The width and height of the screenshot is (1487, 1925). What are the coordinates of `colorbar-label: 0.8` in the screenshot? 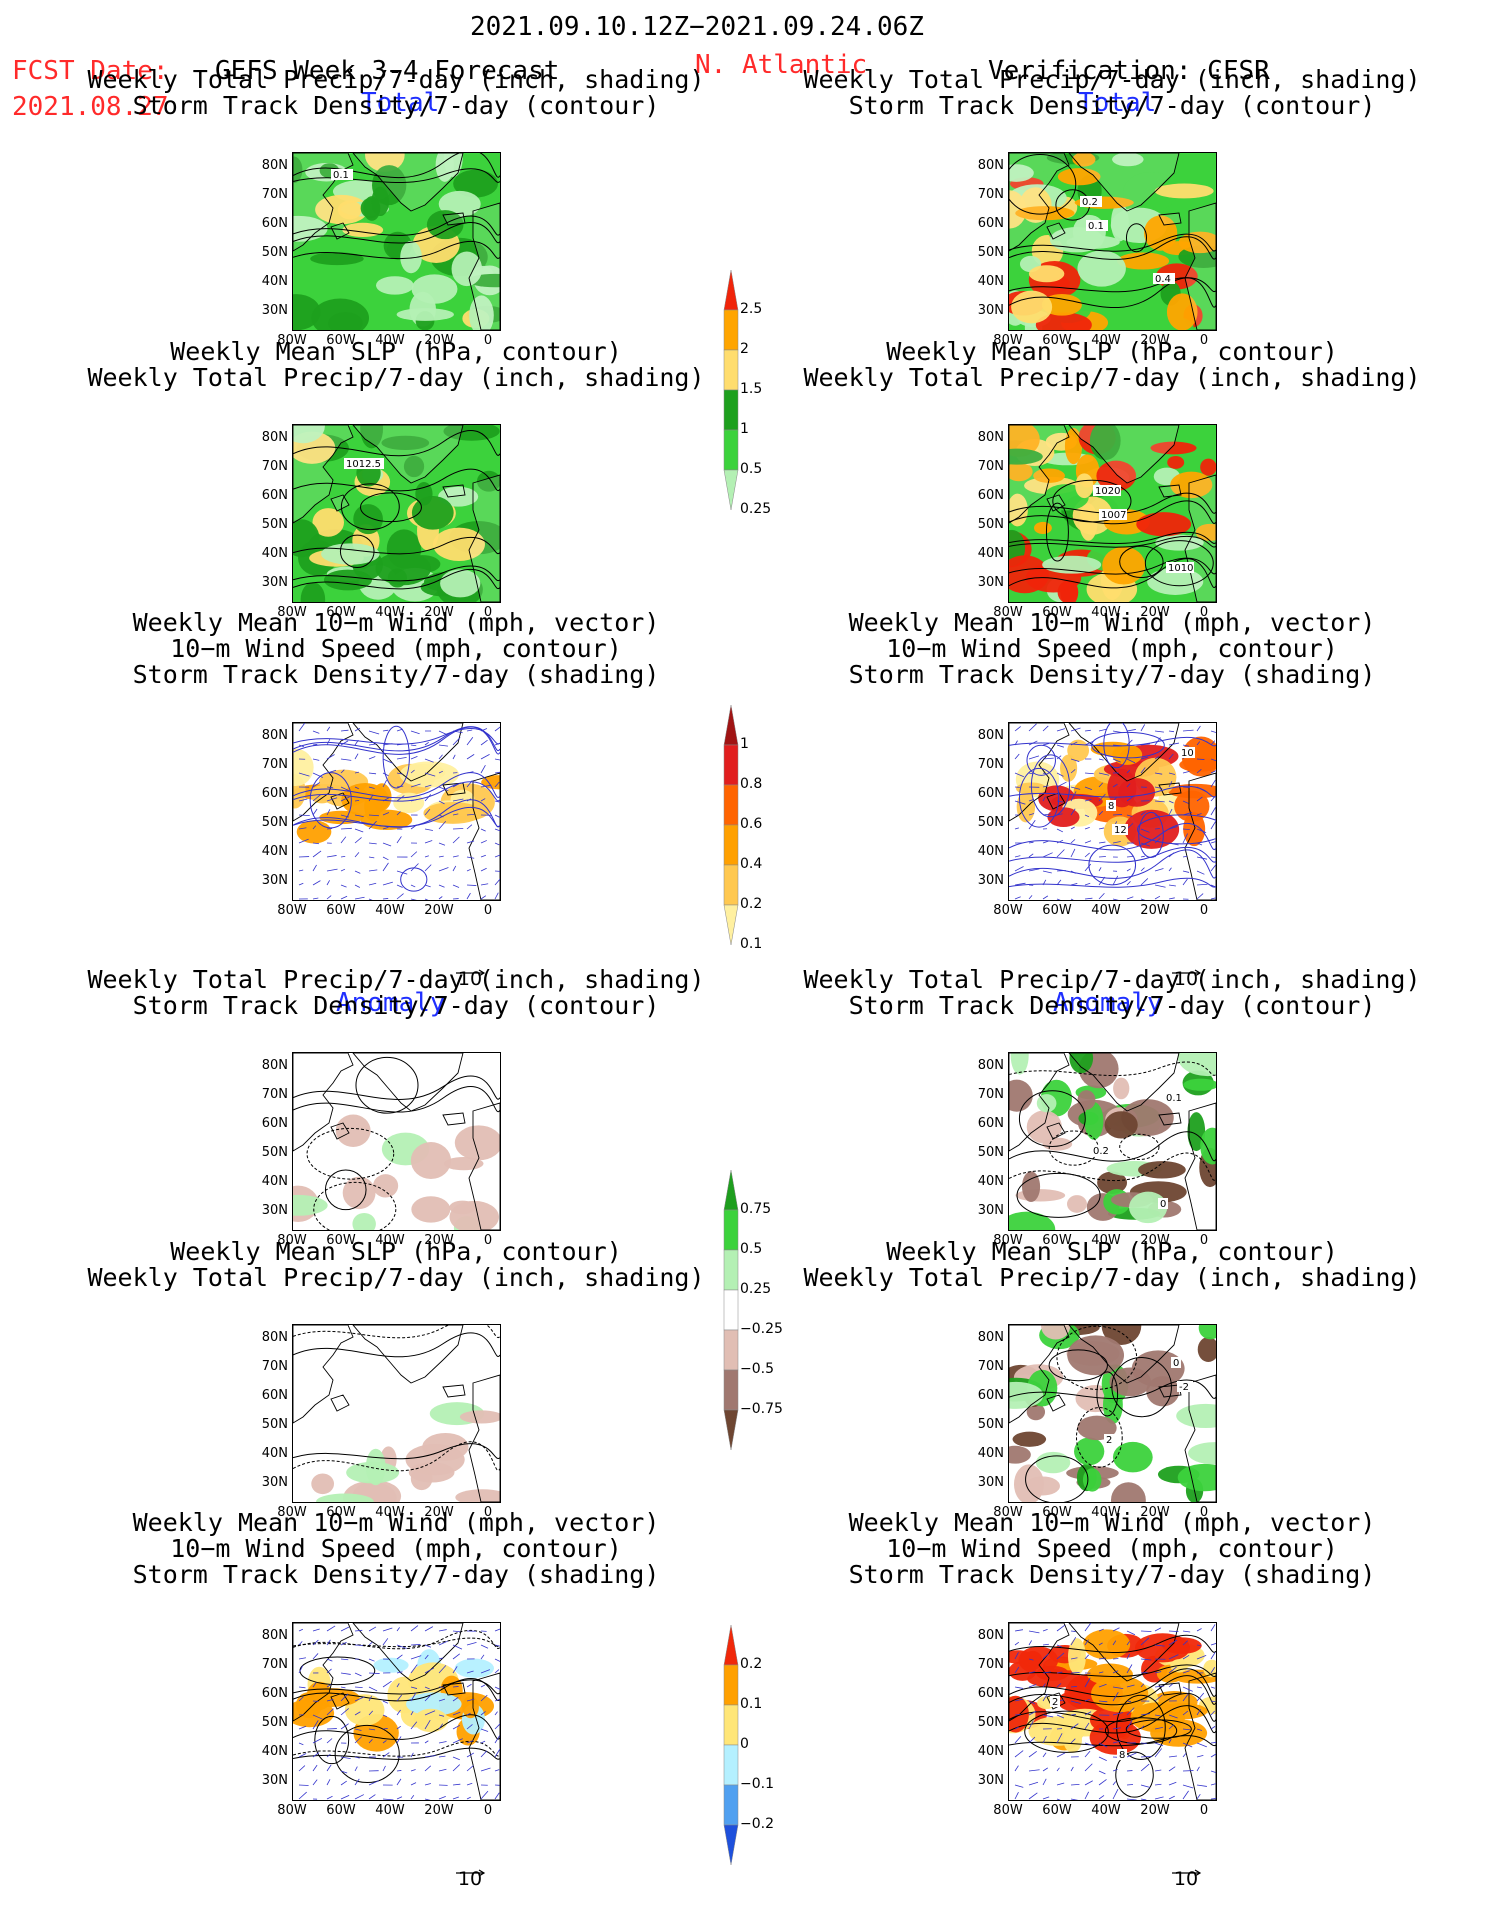 It's located at (751, 784).